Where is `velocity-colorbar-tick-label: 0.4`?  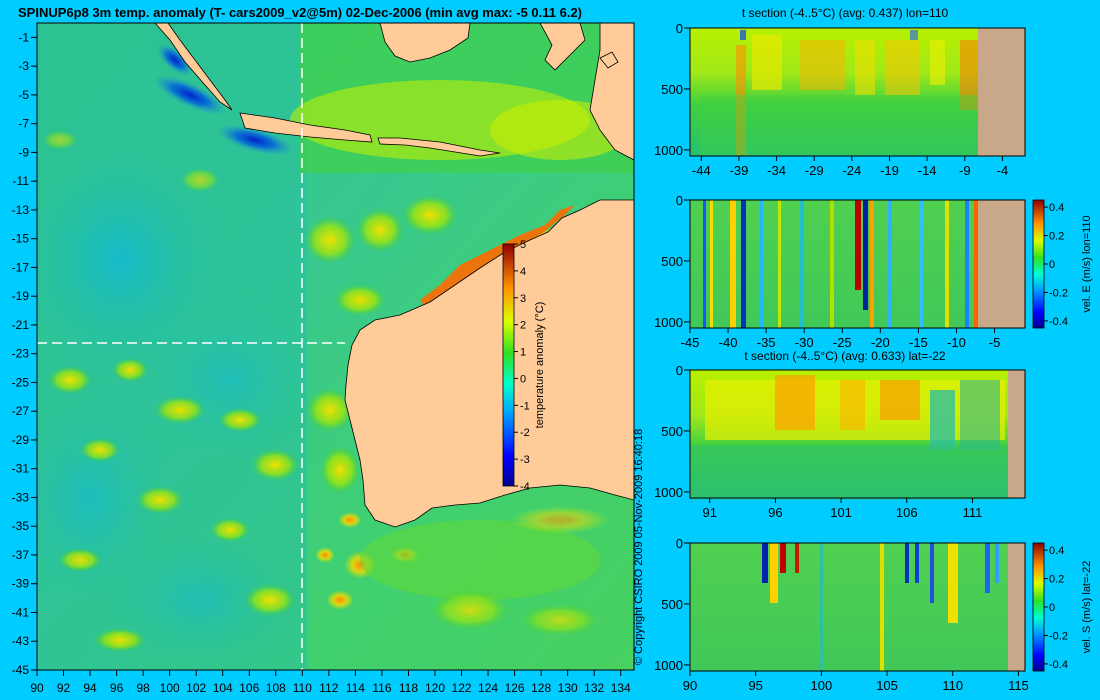
velocity-colorbar-tick-label: 0.4 is located at coordinates (1056, 551).